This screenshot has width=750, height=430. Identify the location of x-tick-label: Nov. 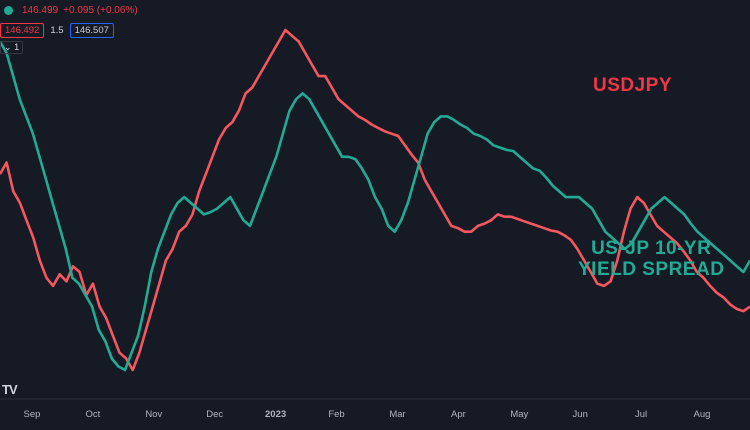
(153, 414).